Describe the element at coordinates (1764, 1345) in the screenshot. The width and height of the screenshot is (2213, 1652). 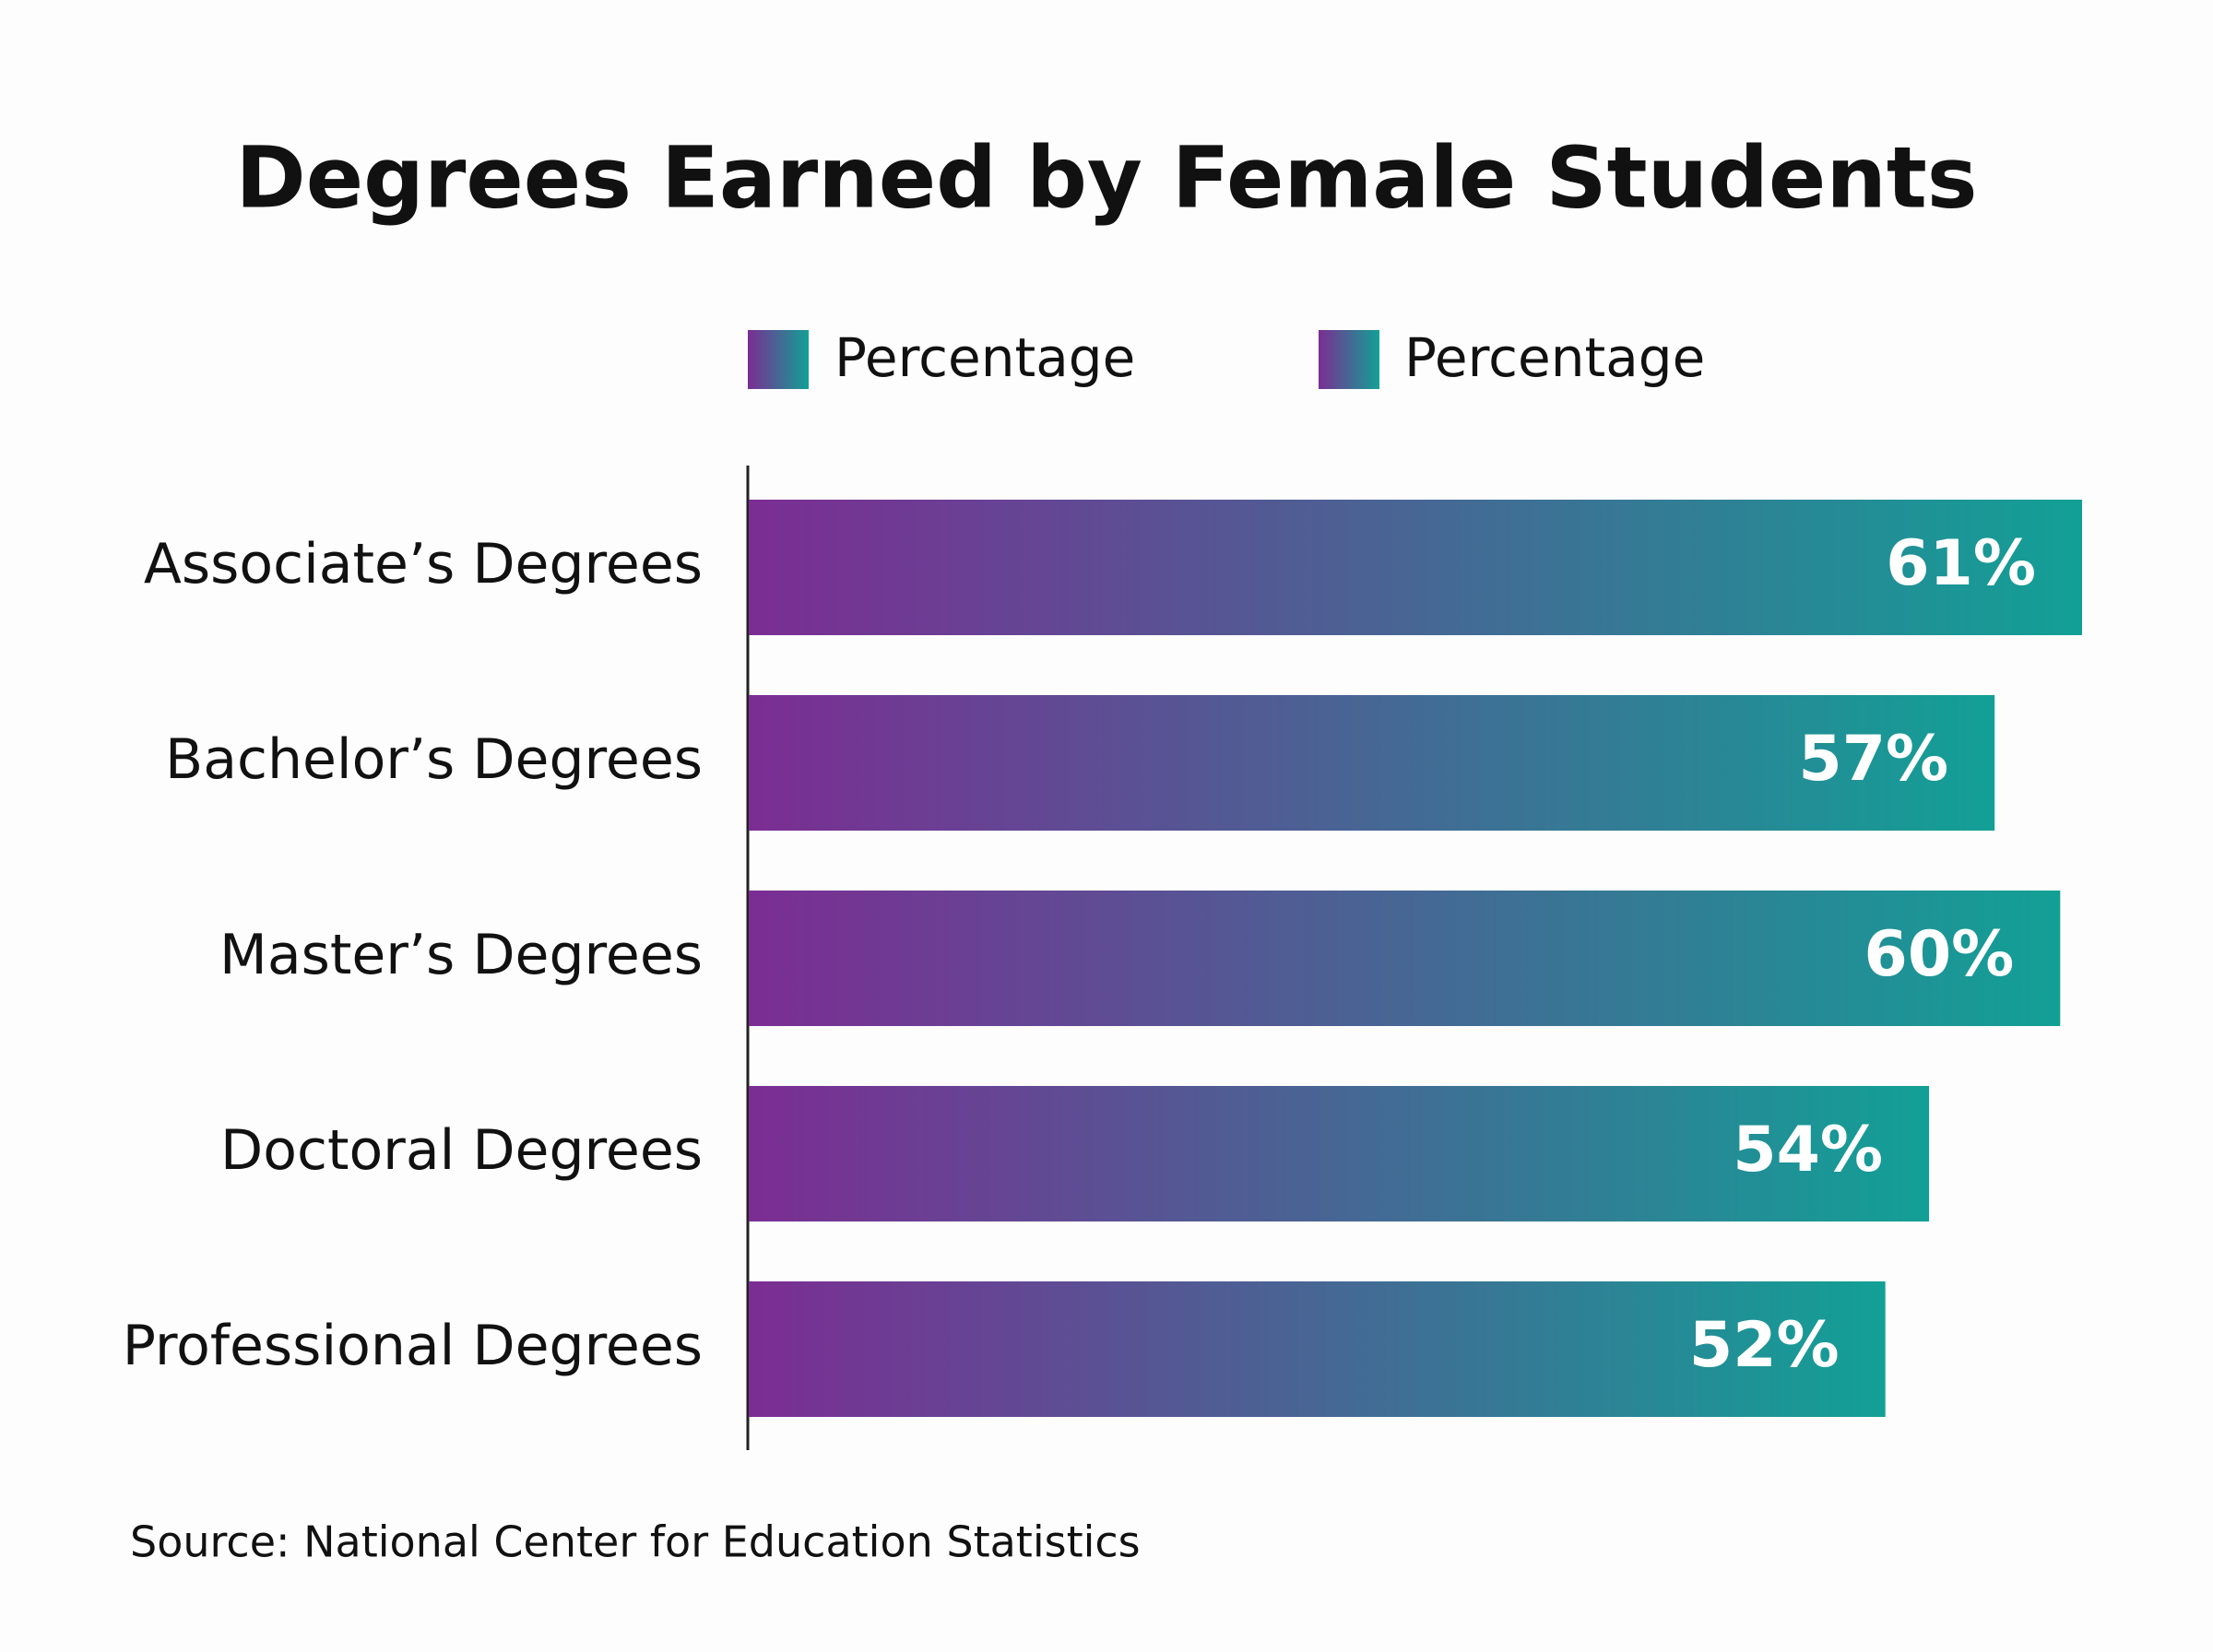
I see `value-label: 52%` at that location.